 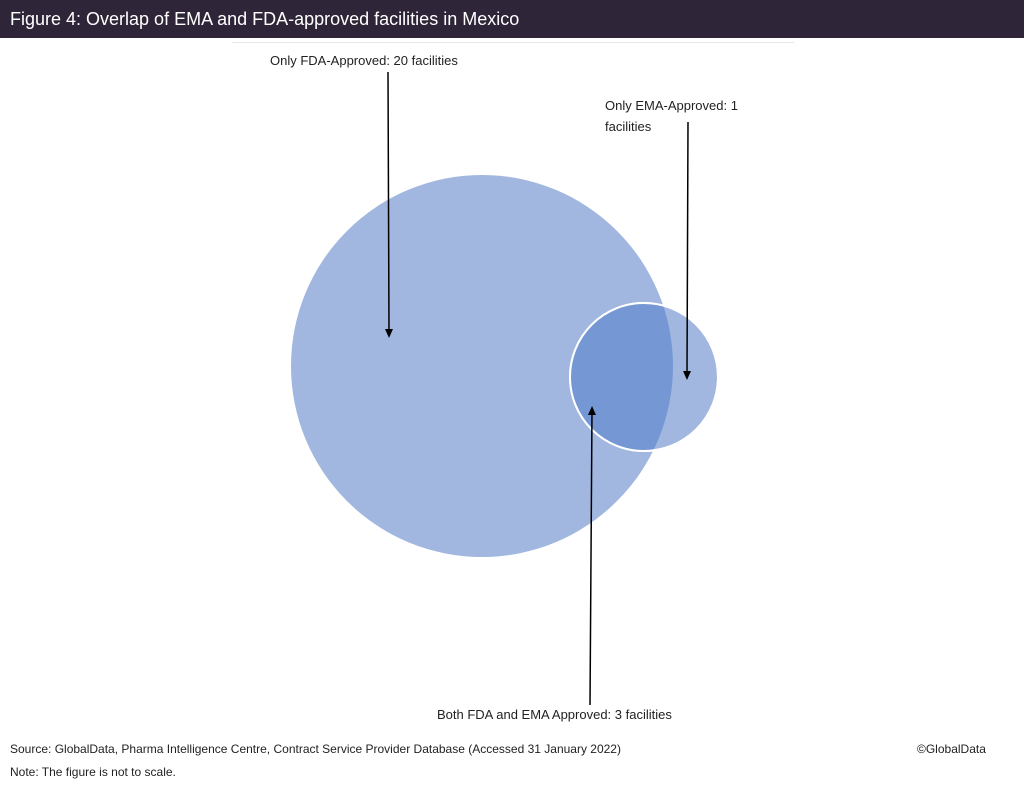 What do you see at coordinates (621, 377) in the screenshot?
I see `overlap-region` at bounding box center [621, 377].